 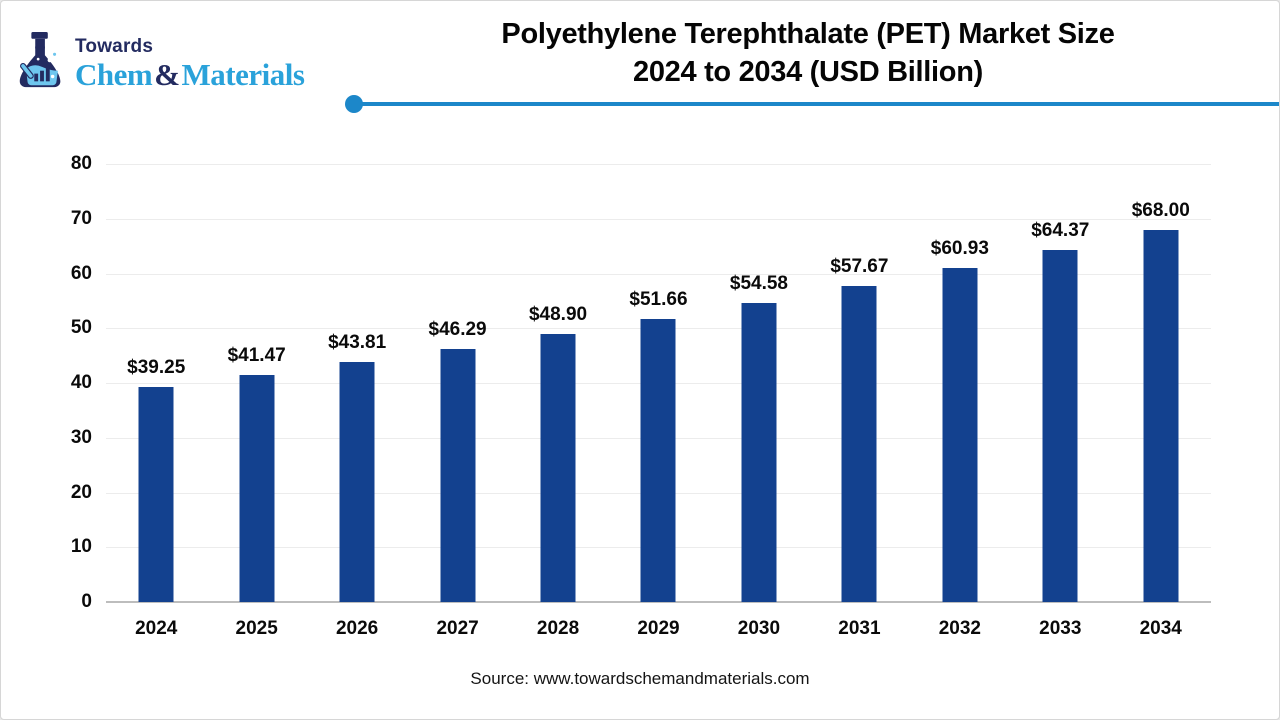 What do you see at coordinates (1060, 425) in the screenshot?
I see `bar-2033` at bounding box center [1060, 425].